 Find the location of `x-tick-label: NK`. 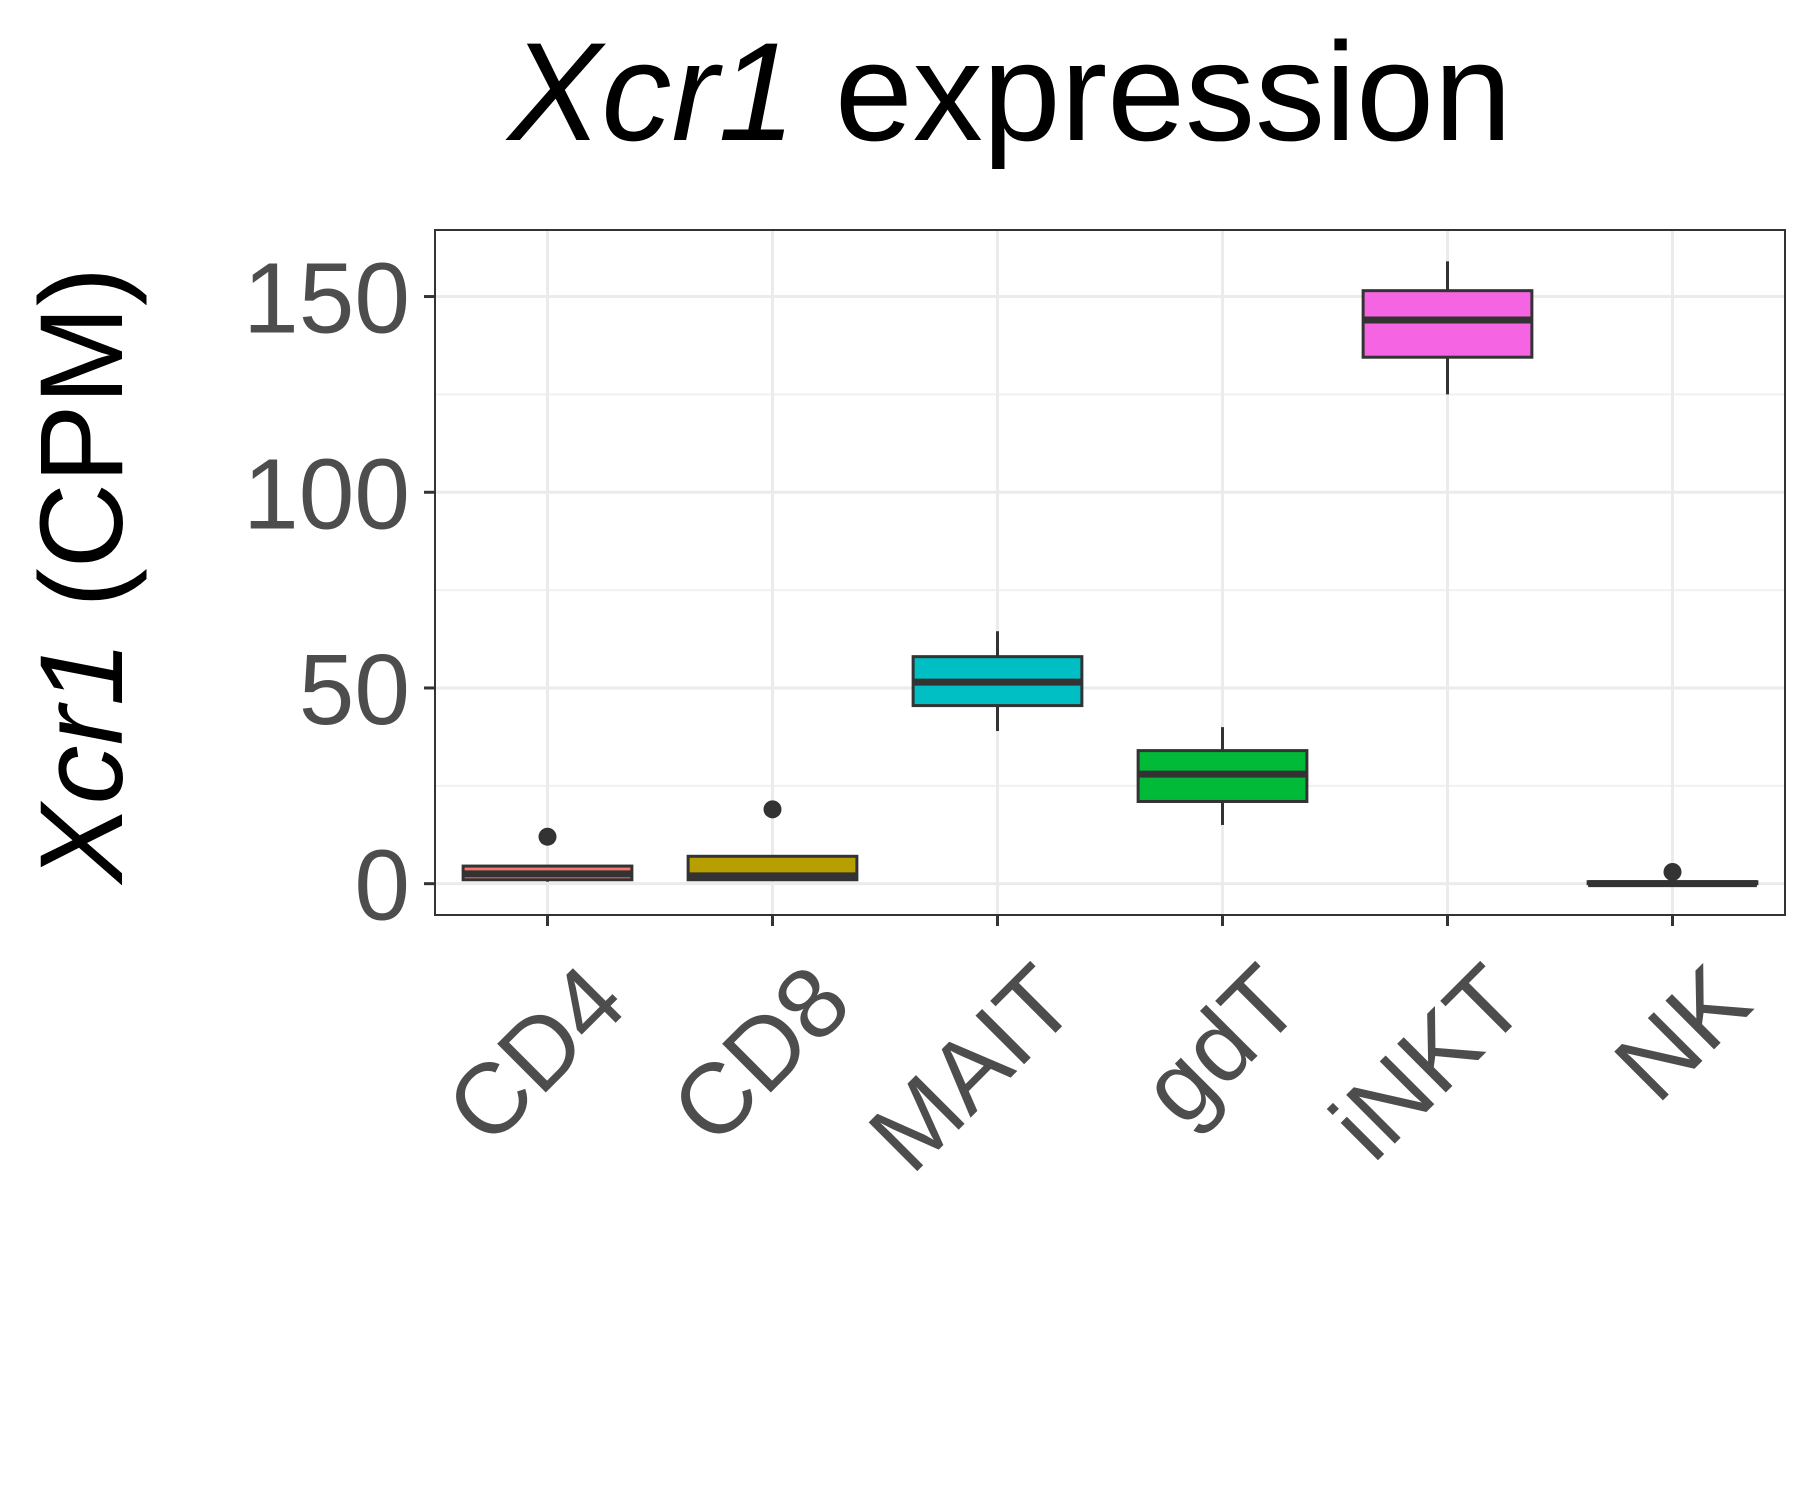

x-tick-label: NK is located at coordinates (1682, 1032).